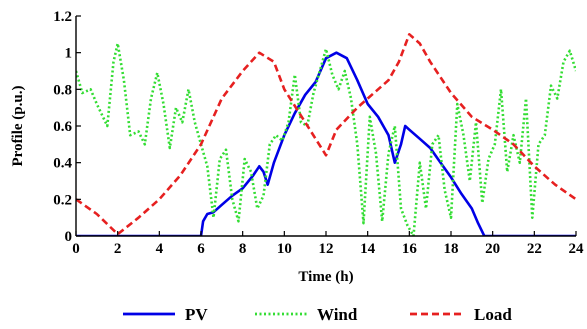 The height and width of the screenshot is (329, 587). I want to click on x-tick-label: 22, so click(534, 249).